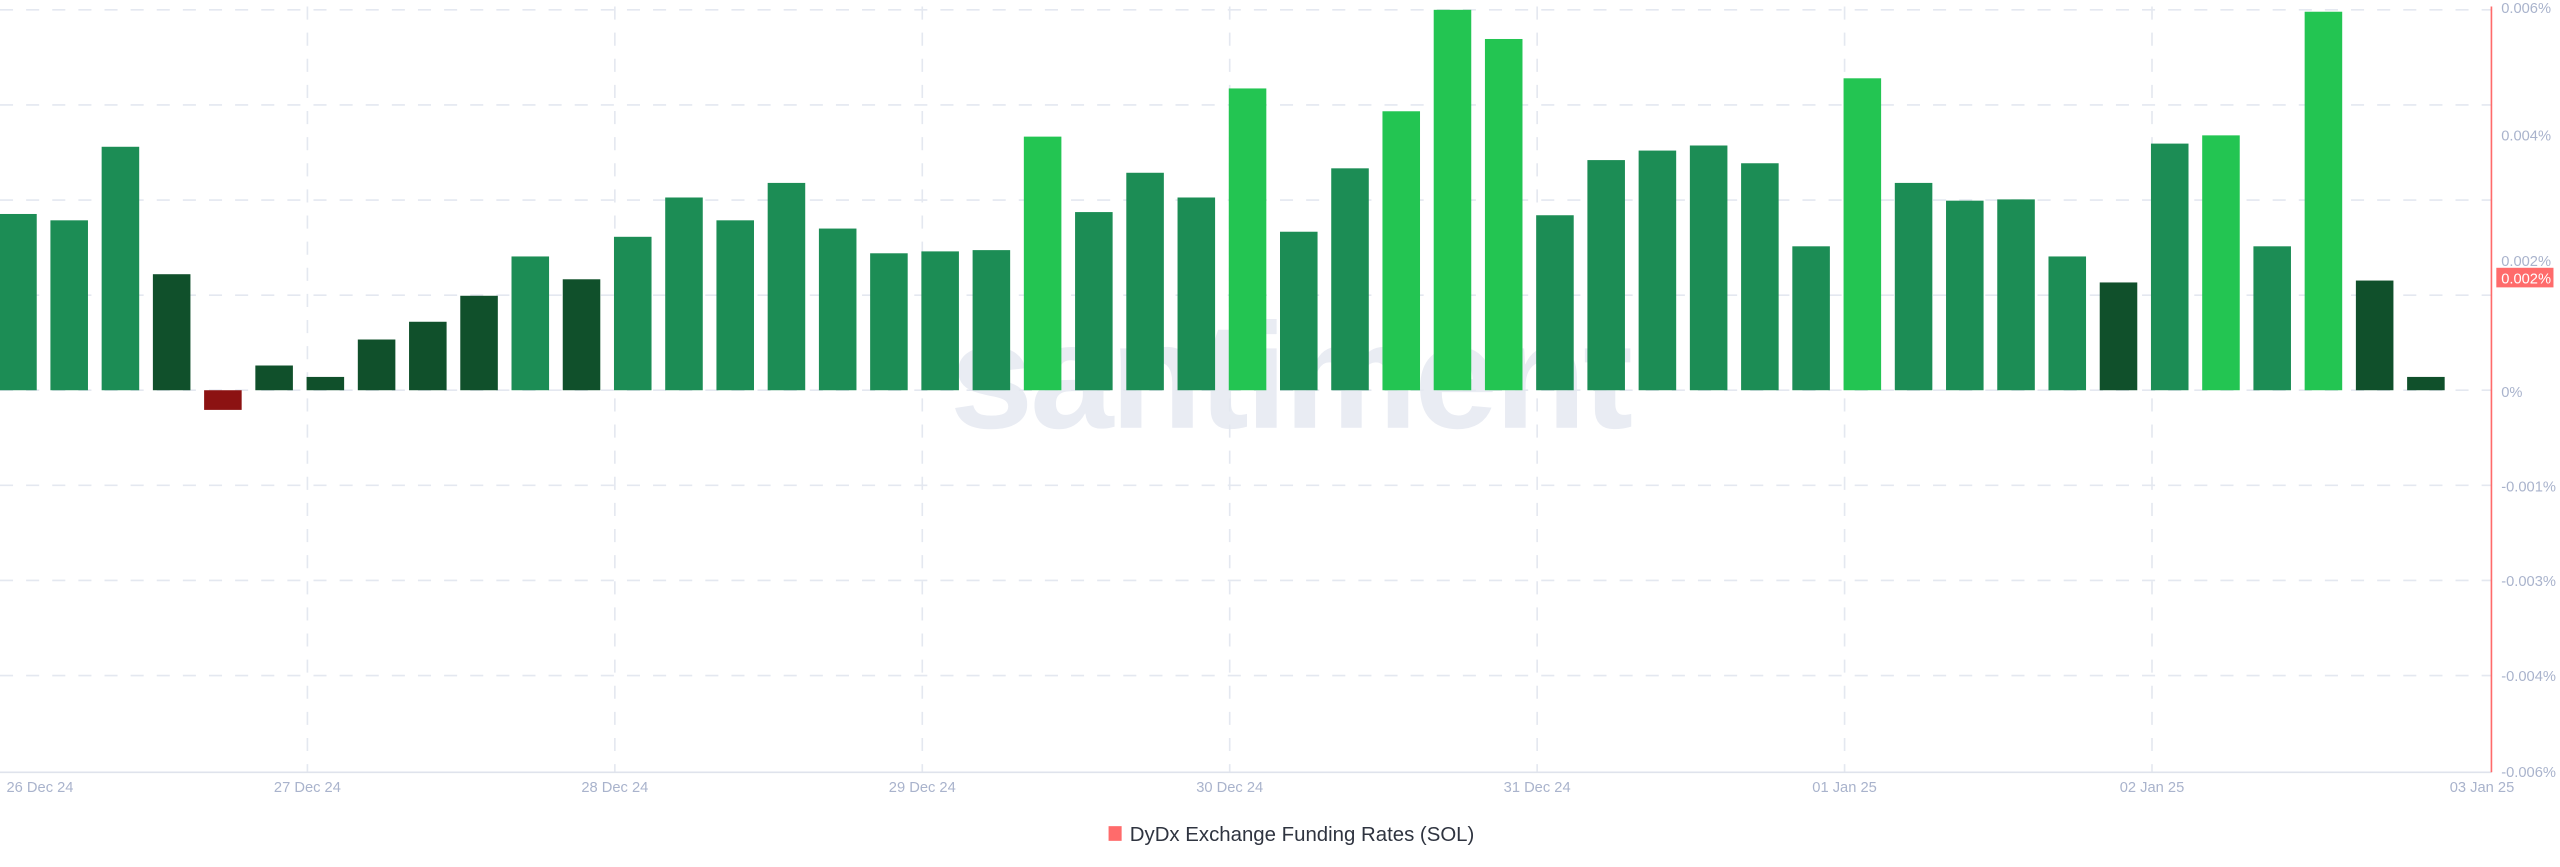 The height and width of the screenshot is (867, 2560). I want to click on x-tick-label: 01 Jan 25, so click(1844, 788).